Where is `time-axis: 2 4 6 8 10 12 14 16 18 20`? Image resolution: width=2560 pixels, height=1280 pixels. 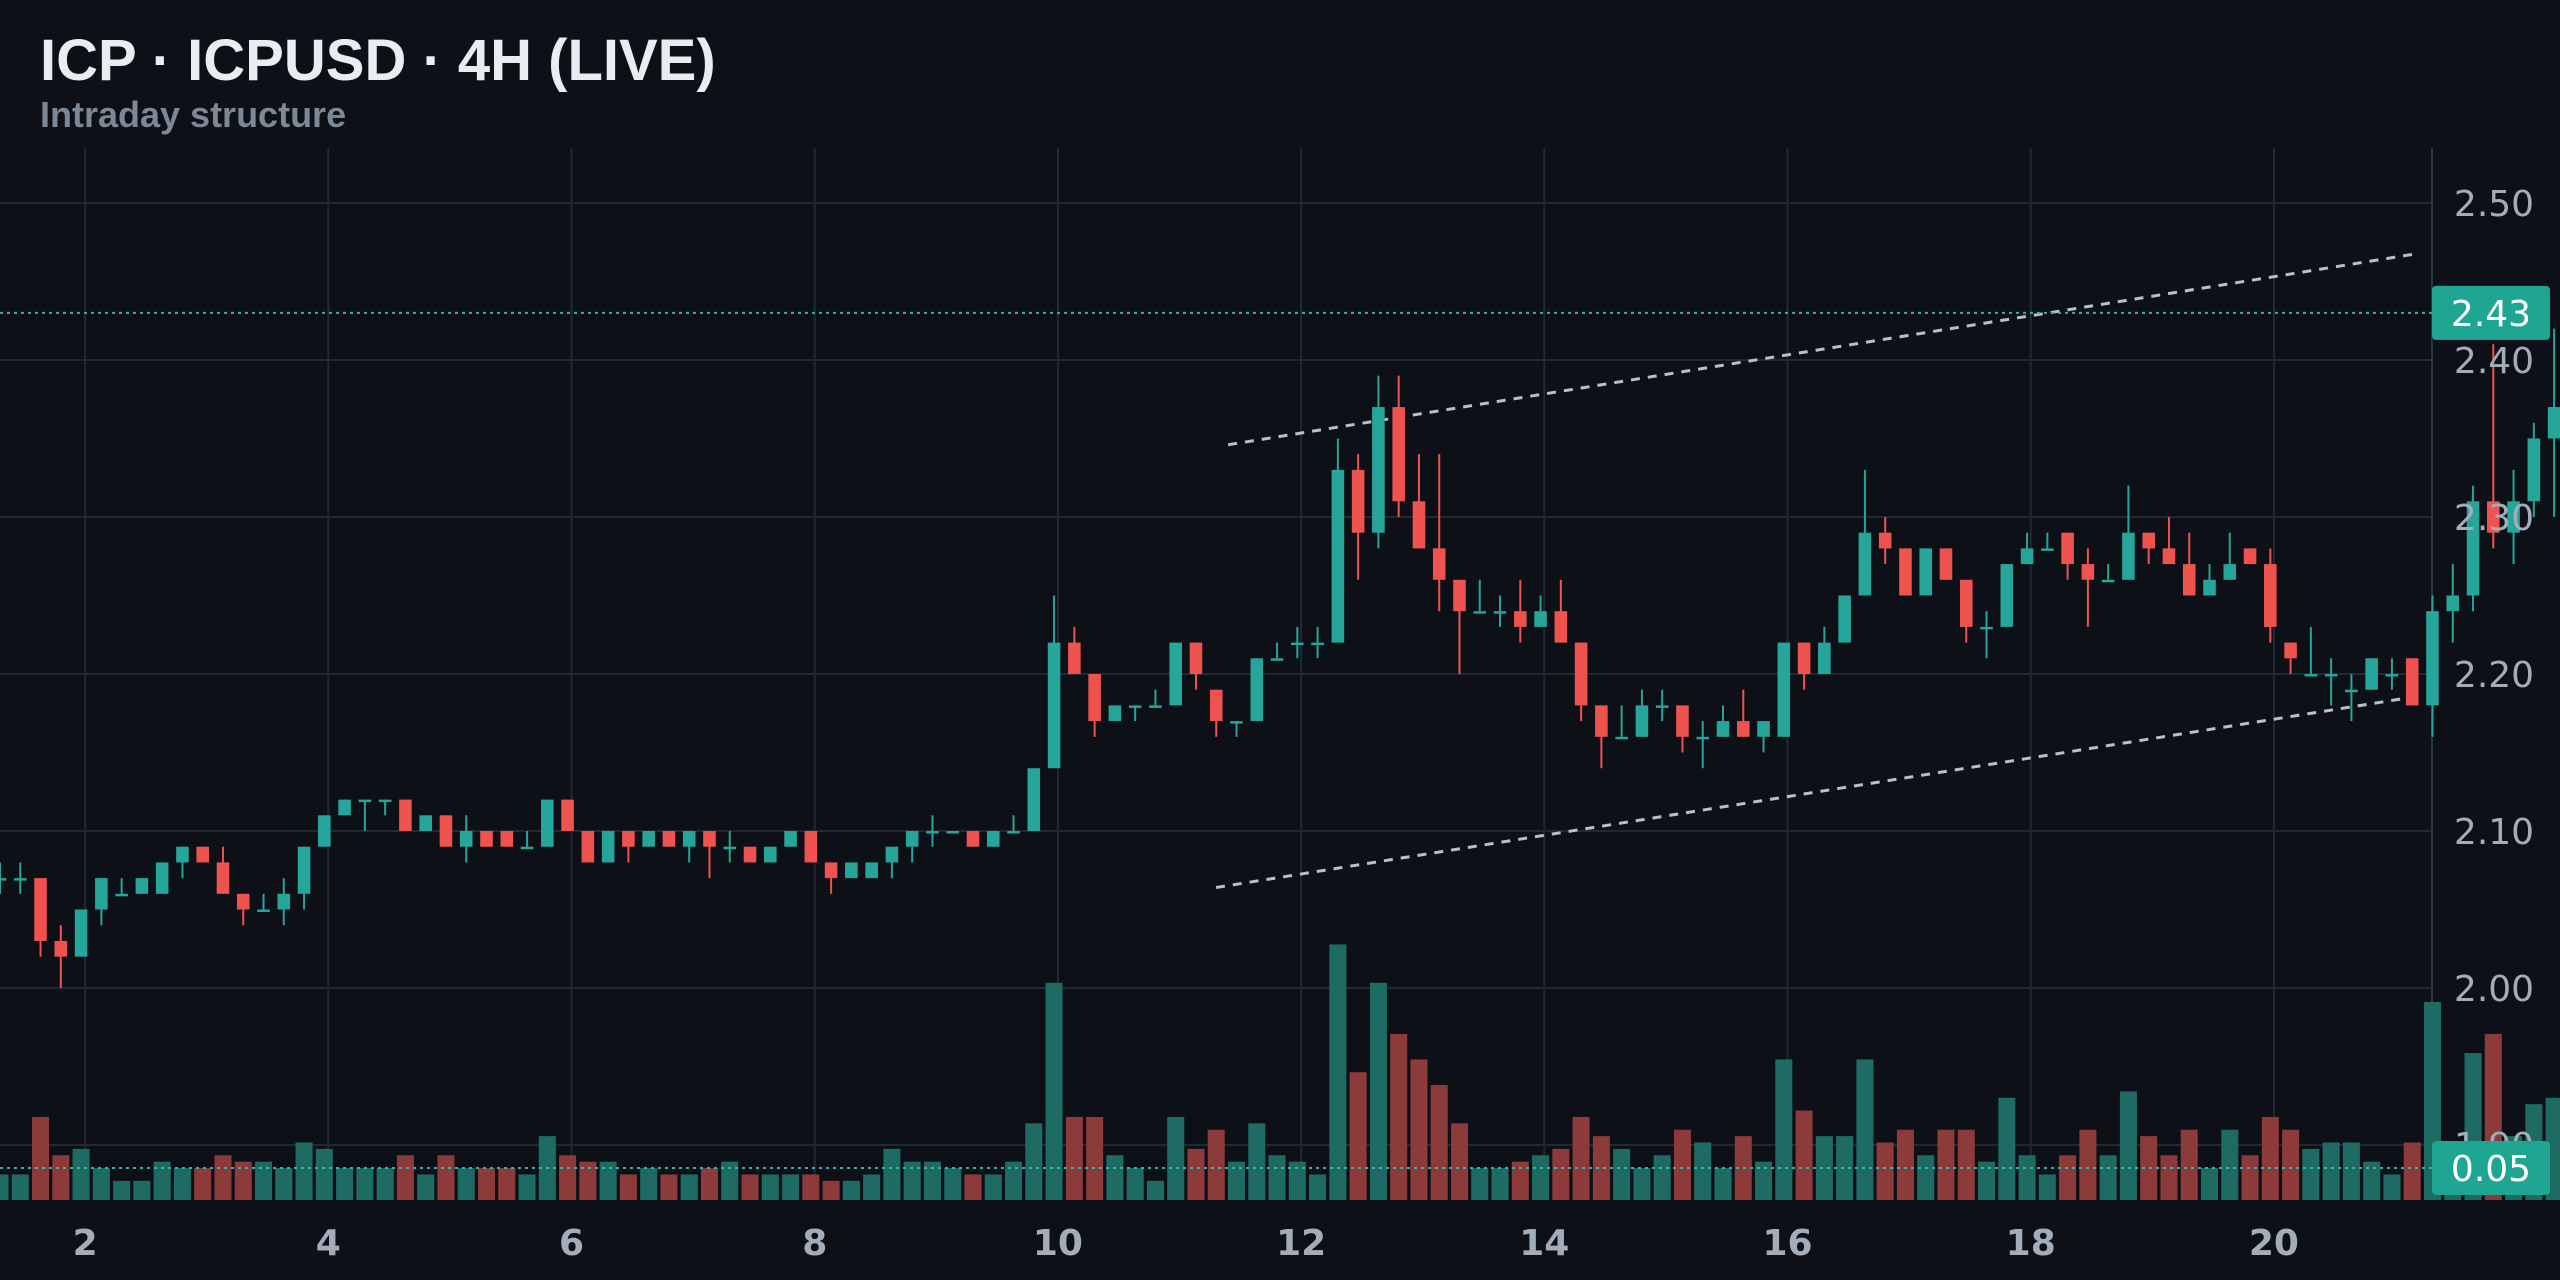
time-axis: 2 4 6 8 10 12 14 16 18 20 is located at coordinates (1186, 1243).